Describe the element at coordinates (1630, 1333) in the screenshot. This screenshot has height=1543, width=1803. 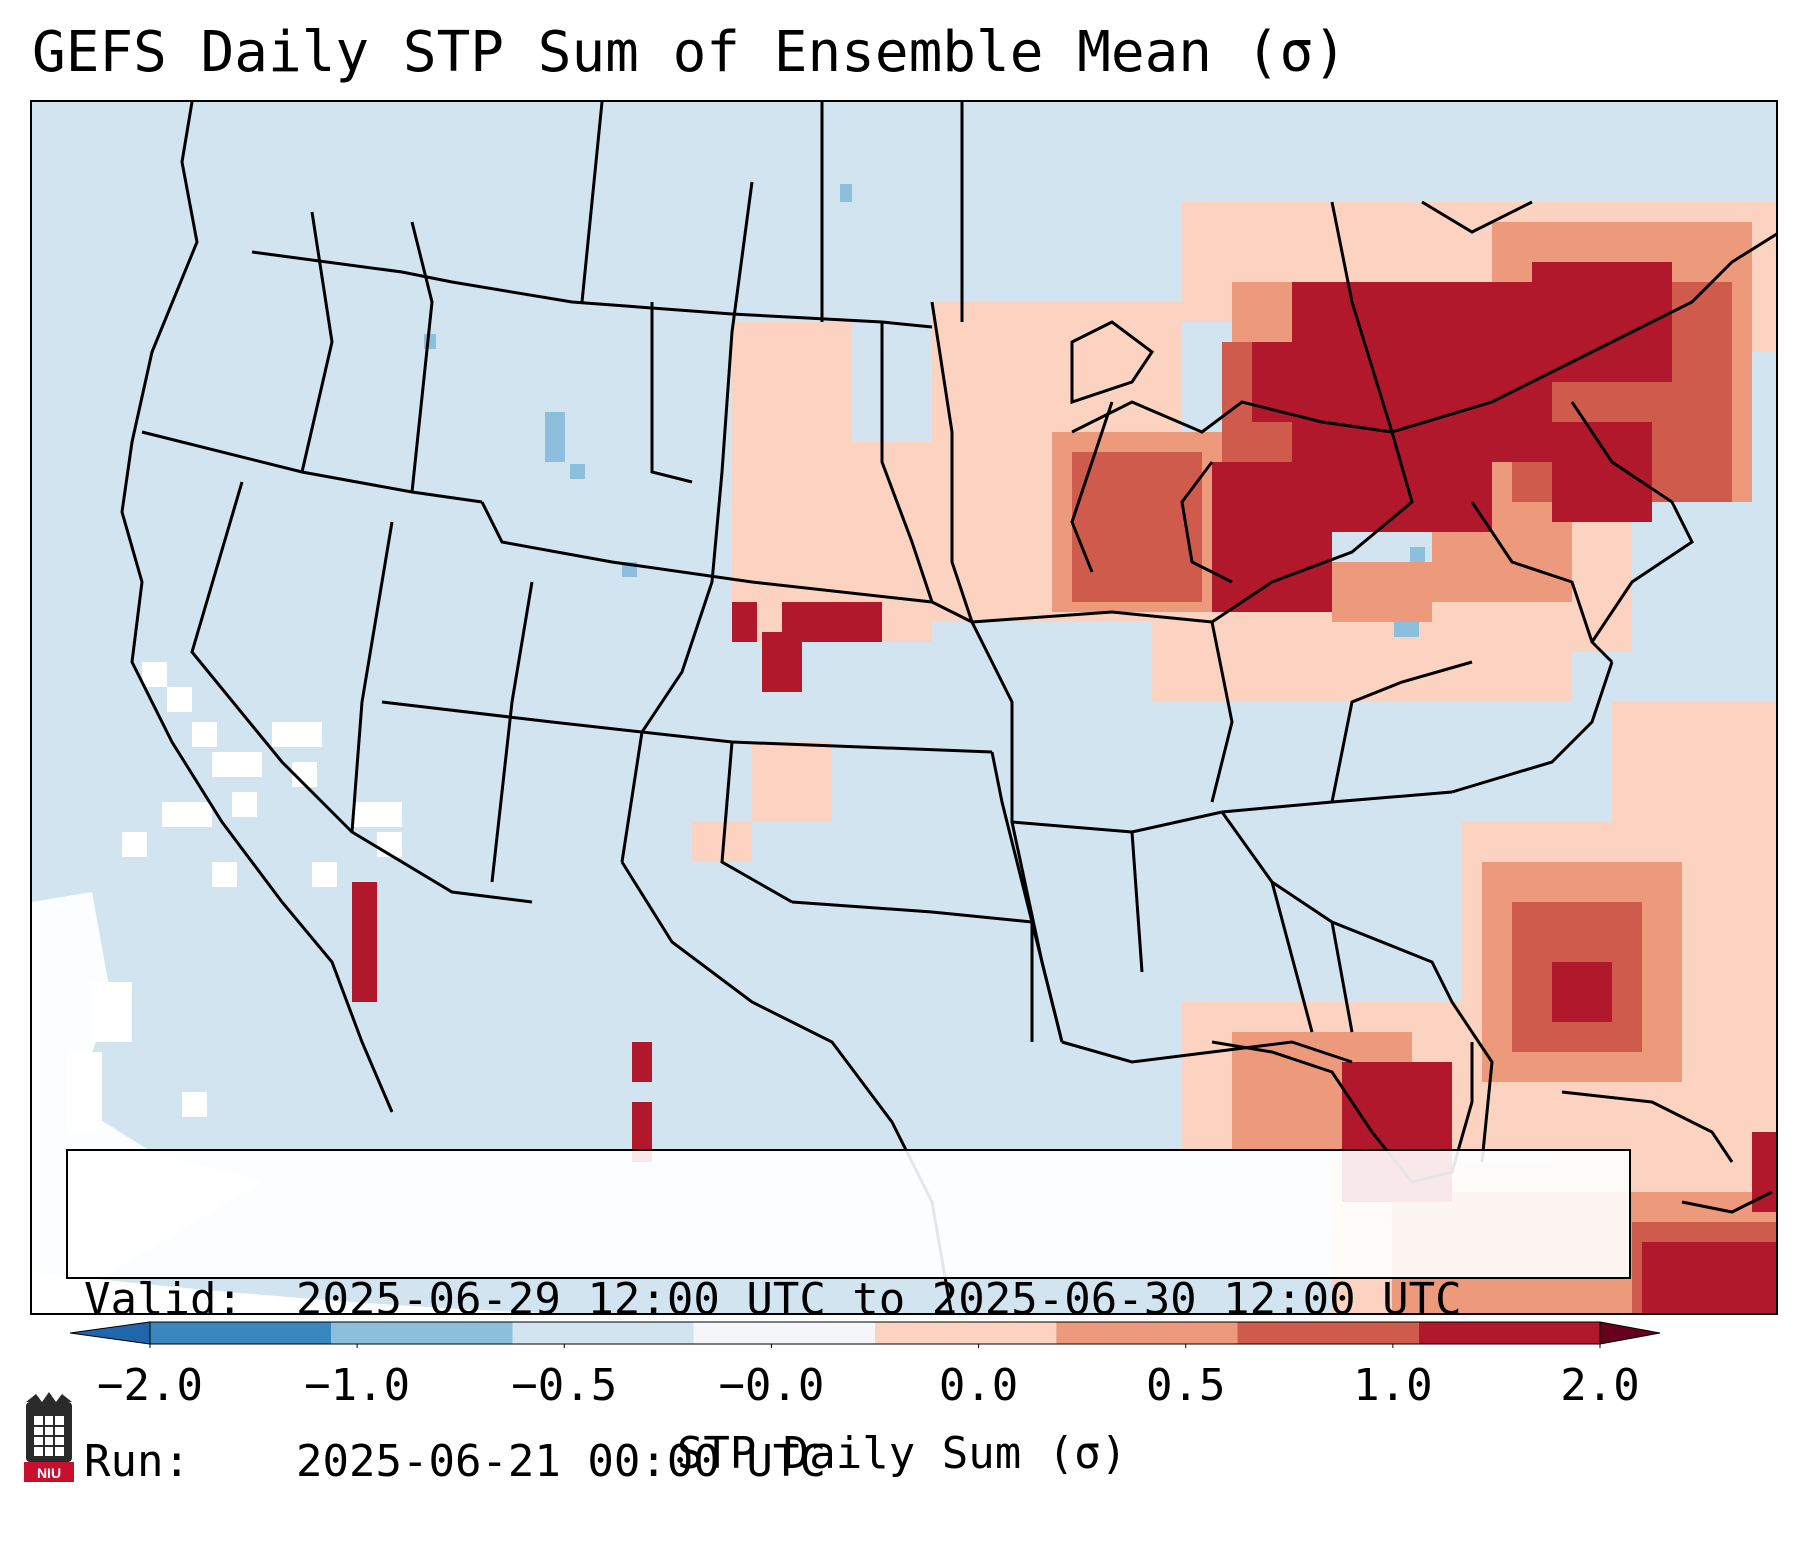
I see `colorbar-extend-high` at that location.